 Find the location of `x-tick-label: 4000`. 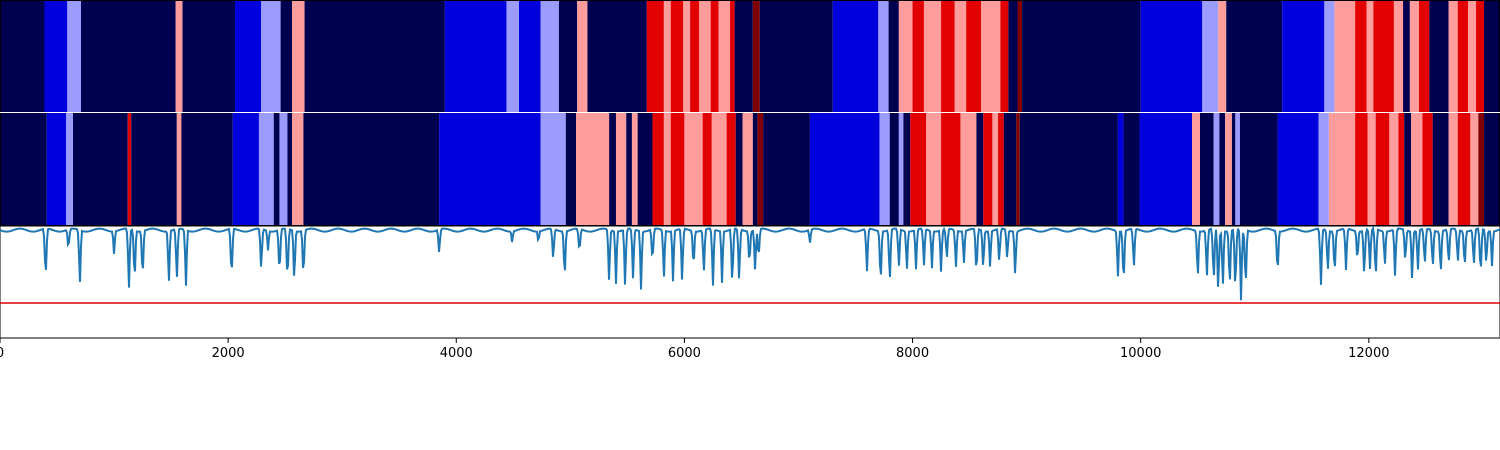

x-tick-label: 4000 is located at coordinates (456, 353).